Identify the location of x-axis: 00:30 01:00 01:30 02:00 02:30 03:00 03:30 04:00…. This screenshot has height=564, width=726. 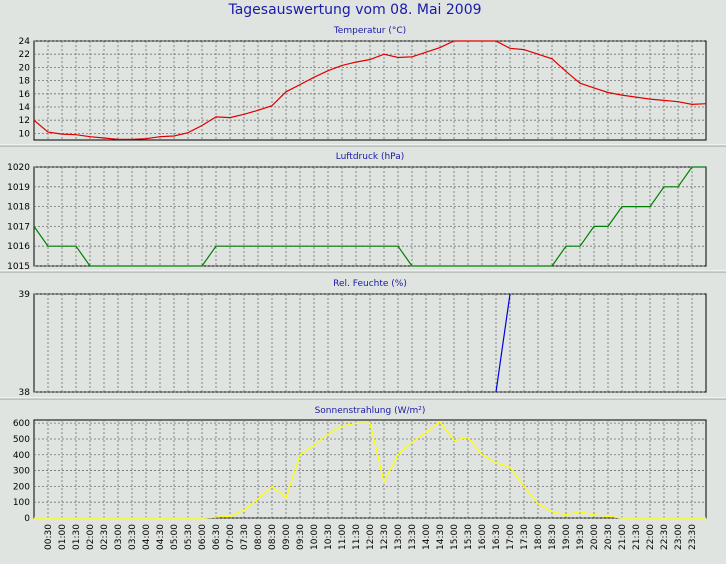
(371, 537).